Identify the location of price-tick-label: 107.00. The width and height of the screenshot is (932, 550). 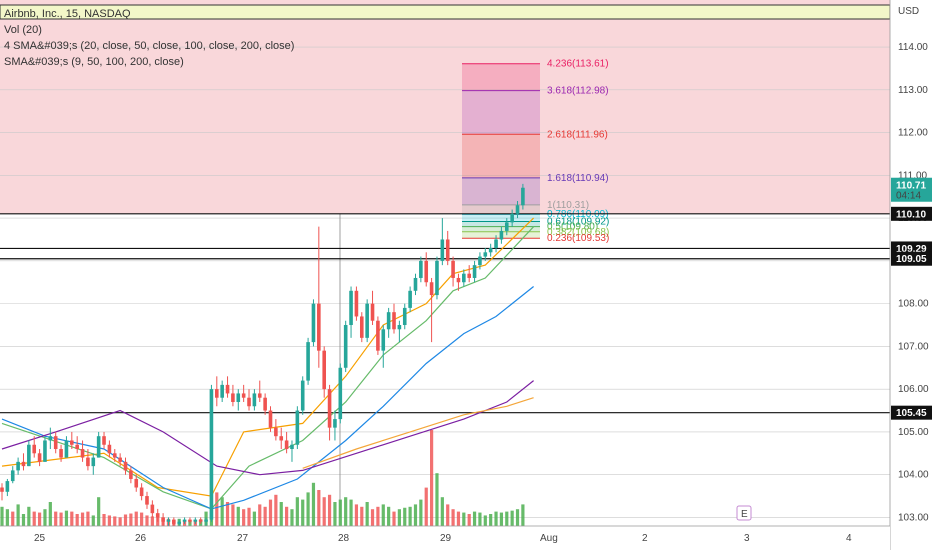
(913, 346).